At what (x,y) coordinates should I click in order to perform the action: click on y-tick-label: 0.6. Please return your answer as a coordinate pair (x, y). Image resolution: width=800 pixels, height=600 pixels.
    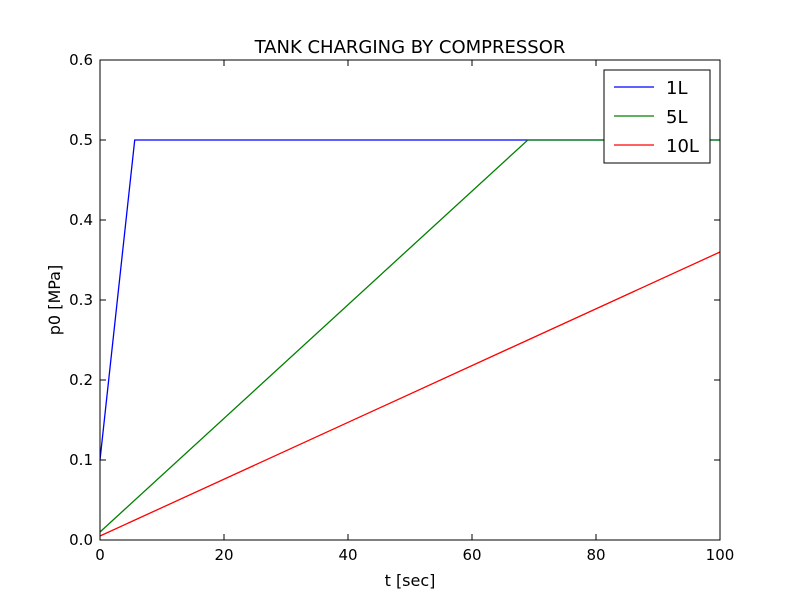
    Looking at the image, I should click on (81, 60).